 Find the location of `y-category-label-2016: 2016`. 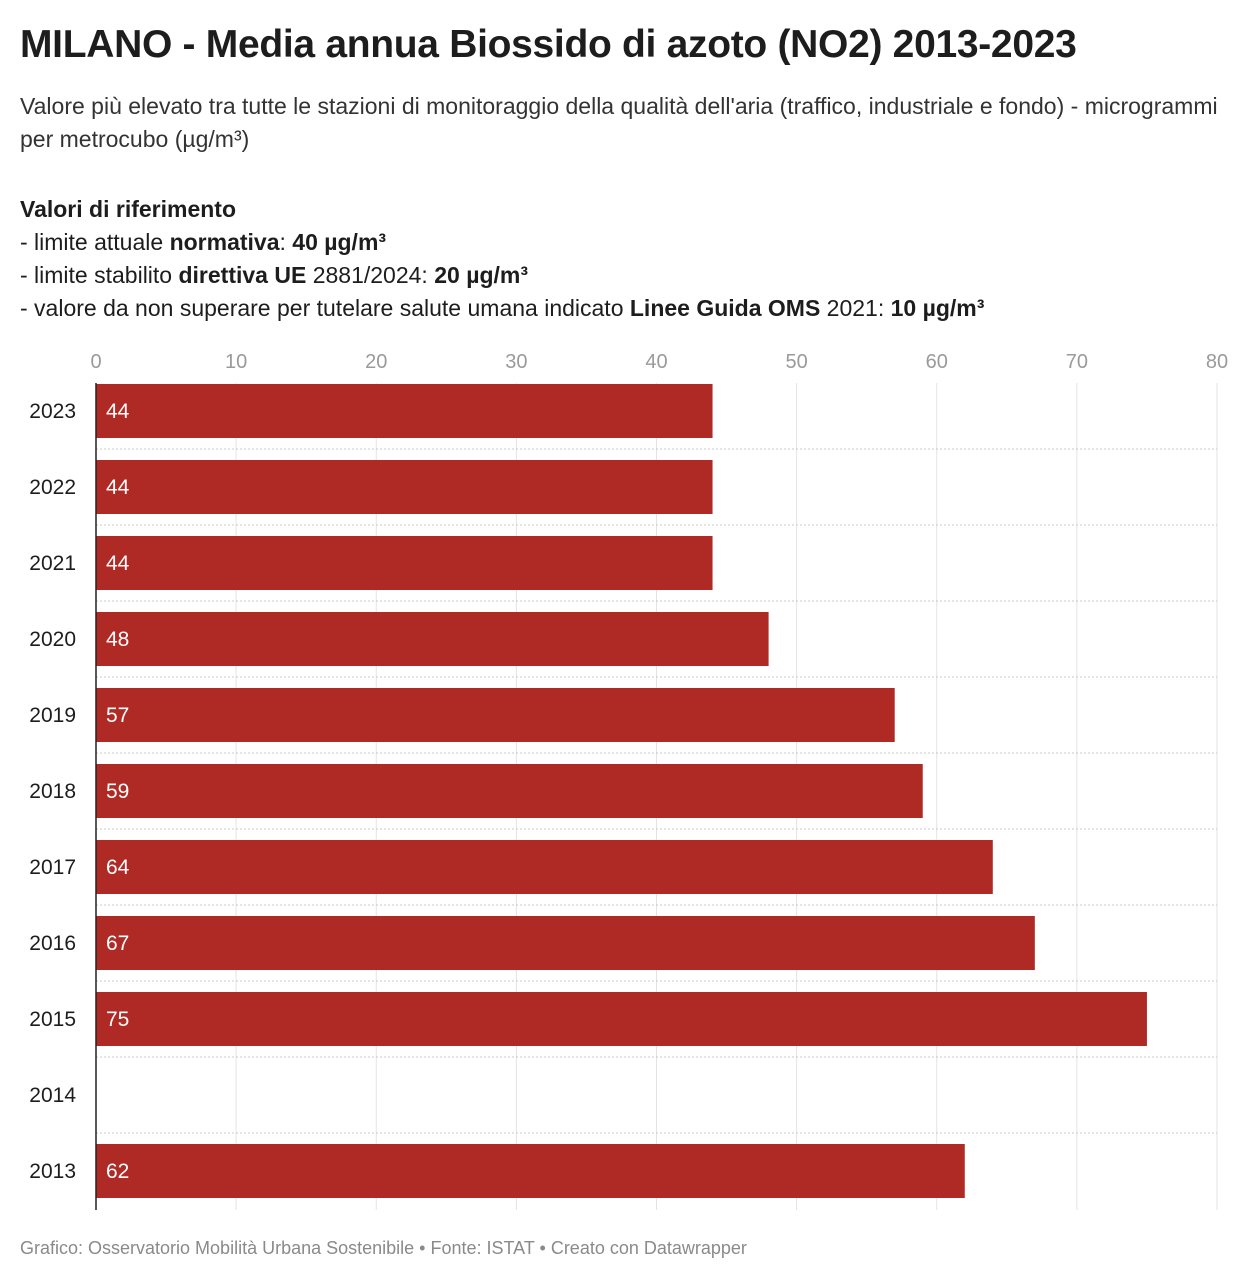

y-category-label-2016: 2016 is located at coordinates (52, 943).